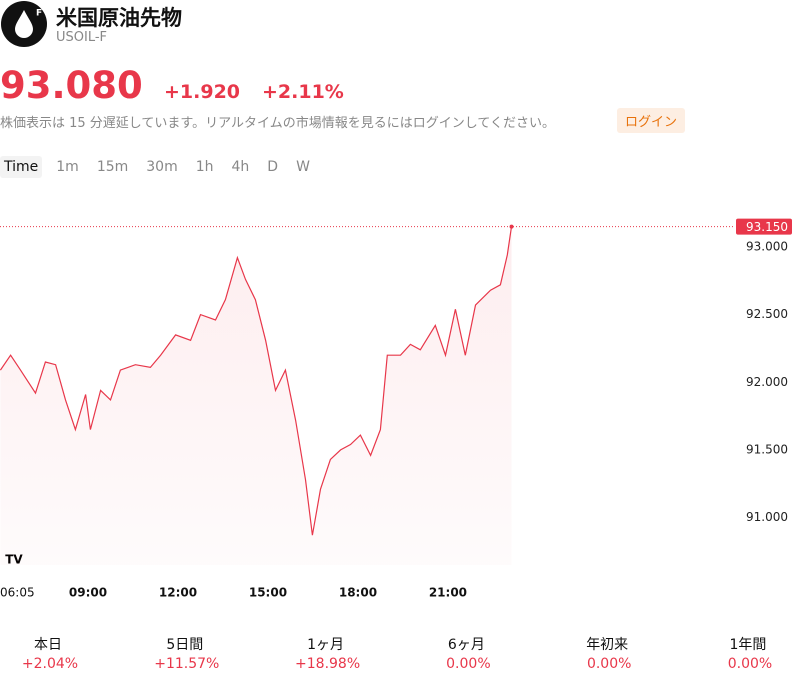 The width and height of the screenshot is (800, 682). Describe the element at coordinates (767, 314) in the screenshot. I see `y-tick-label: 92.500` at that location.